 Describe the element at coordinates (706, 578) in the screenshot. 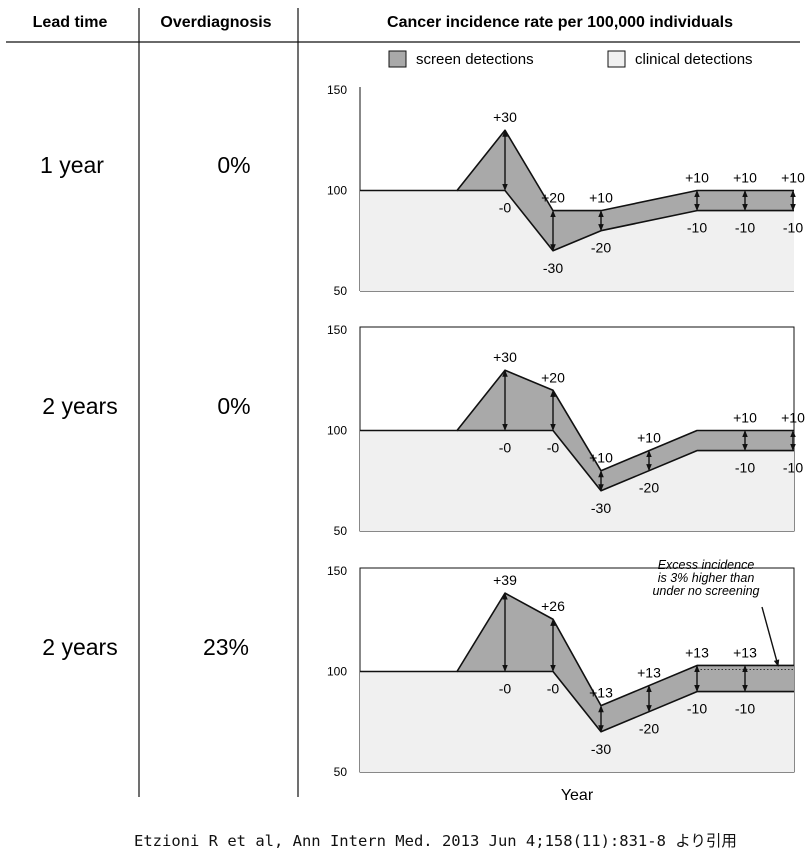

I see `annotation-text: is 3% higher than` at that location.